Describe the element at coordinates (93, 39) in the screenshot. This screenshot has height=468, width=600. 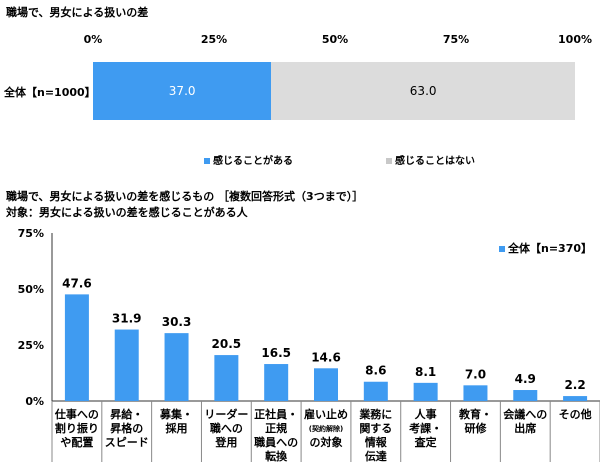
I see `top-tick-0: 0%` at that location.